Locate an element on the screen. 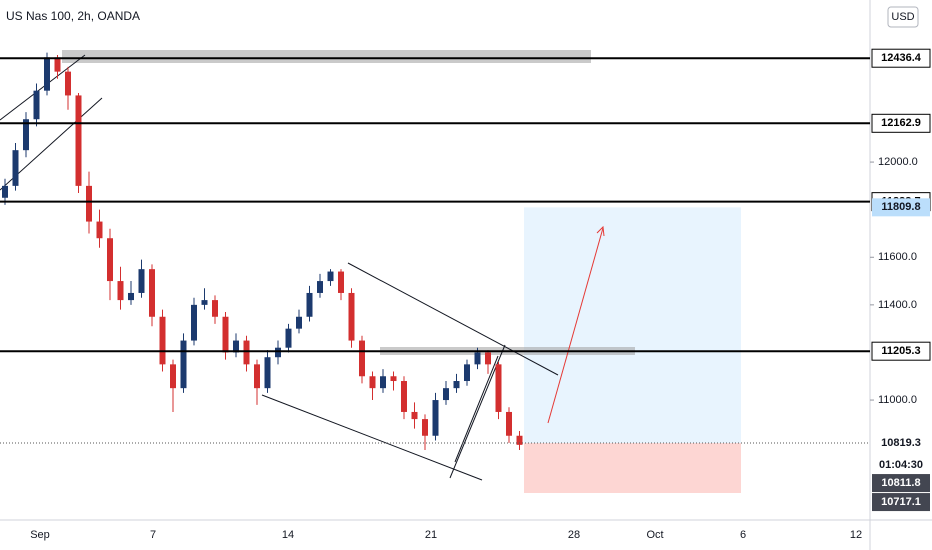 Image resolution: width=932 pixels, height=550 pixels. target-label-box is located at coordinates (901, 207).